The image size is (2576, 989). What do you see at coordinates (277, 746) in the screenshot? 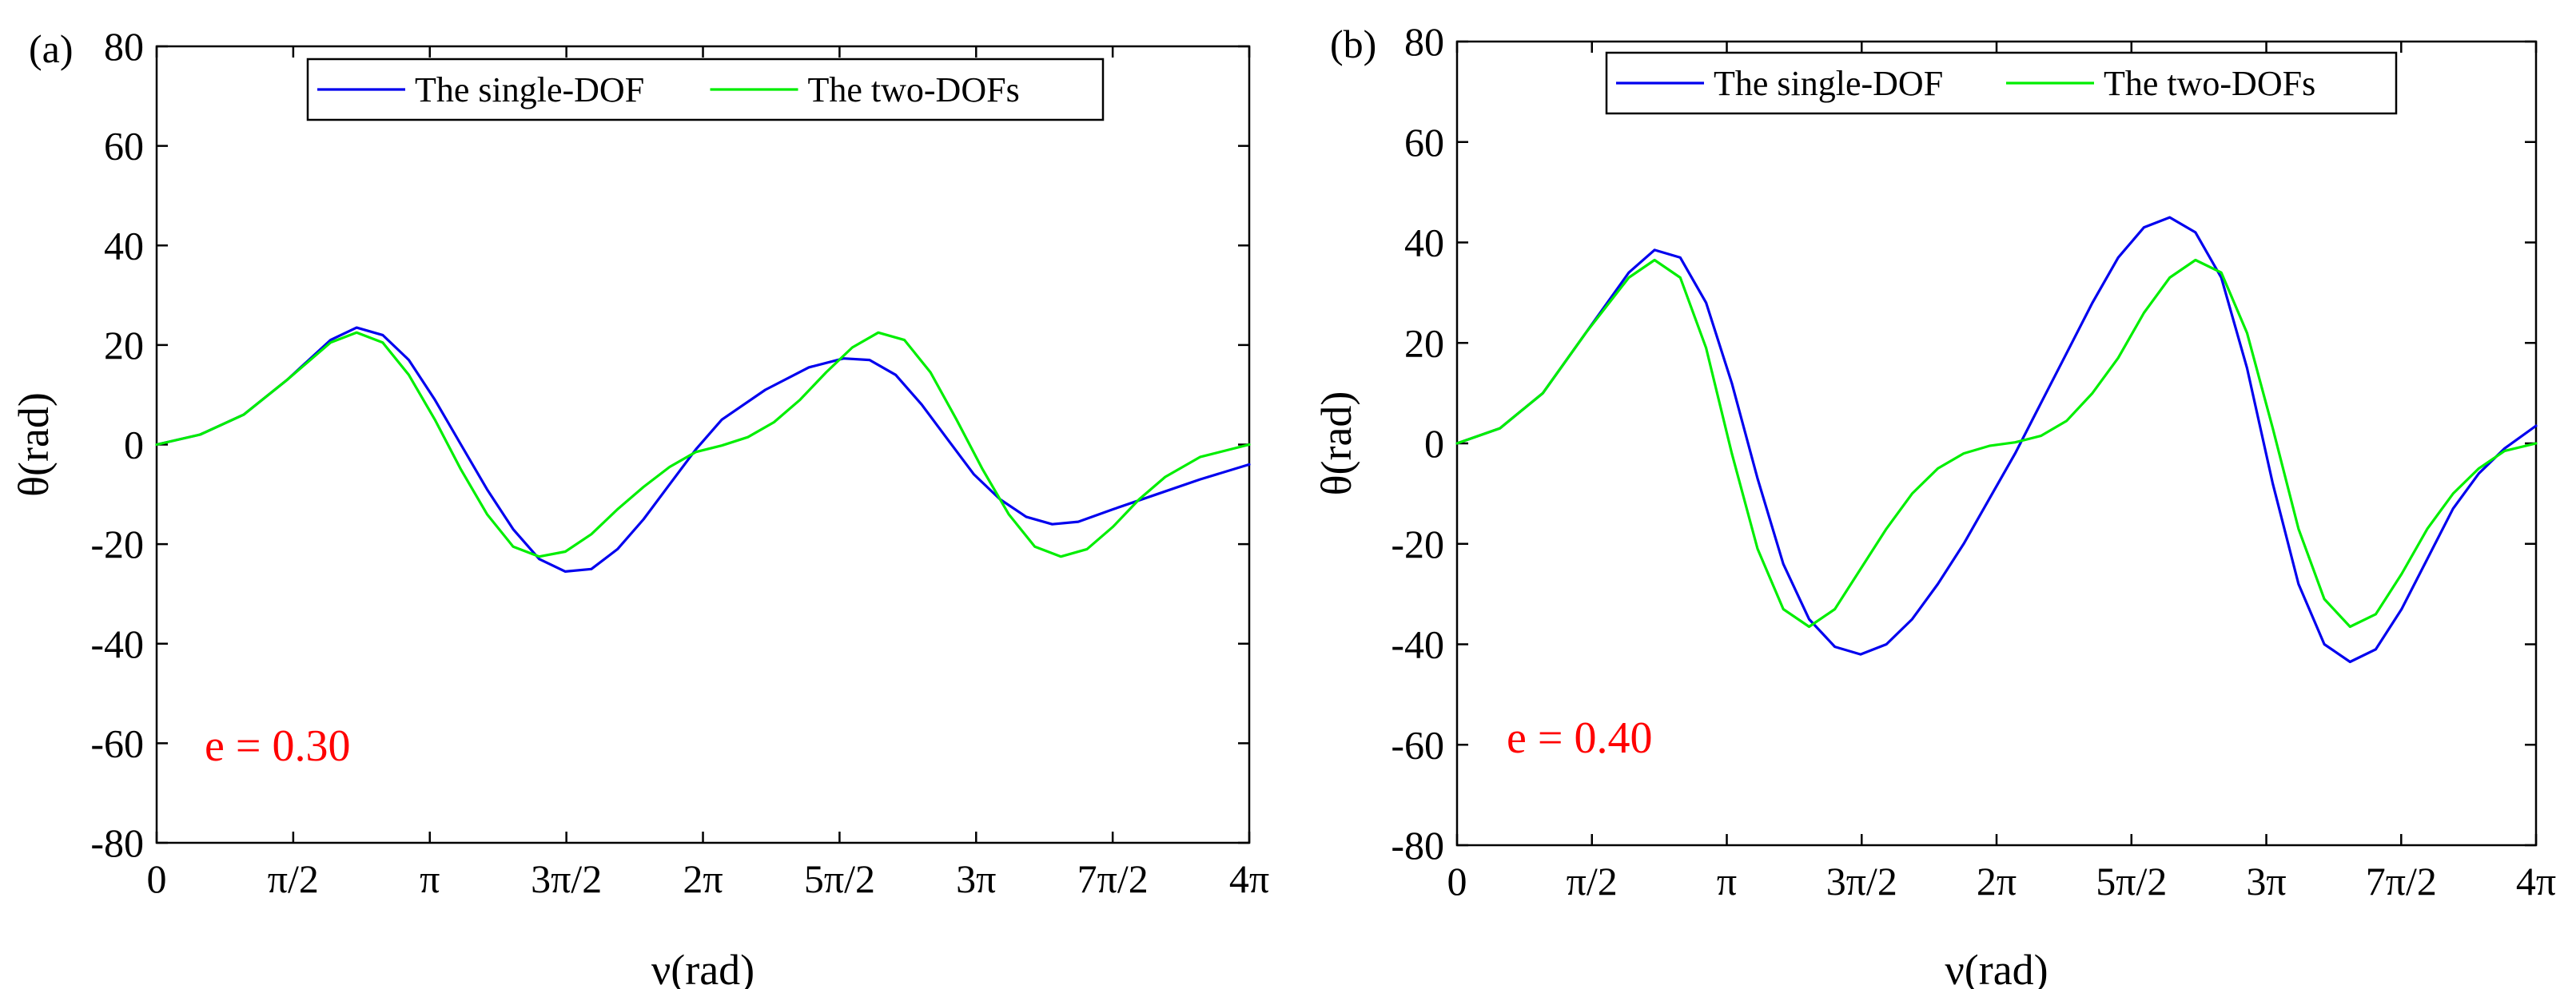
I see `eccentricity-annotation: e = 0.30` at bounding box center [277, 746].